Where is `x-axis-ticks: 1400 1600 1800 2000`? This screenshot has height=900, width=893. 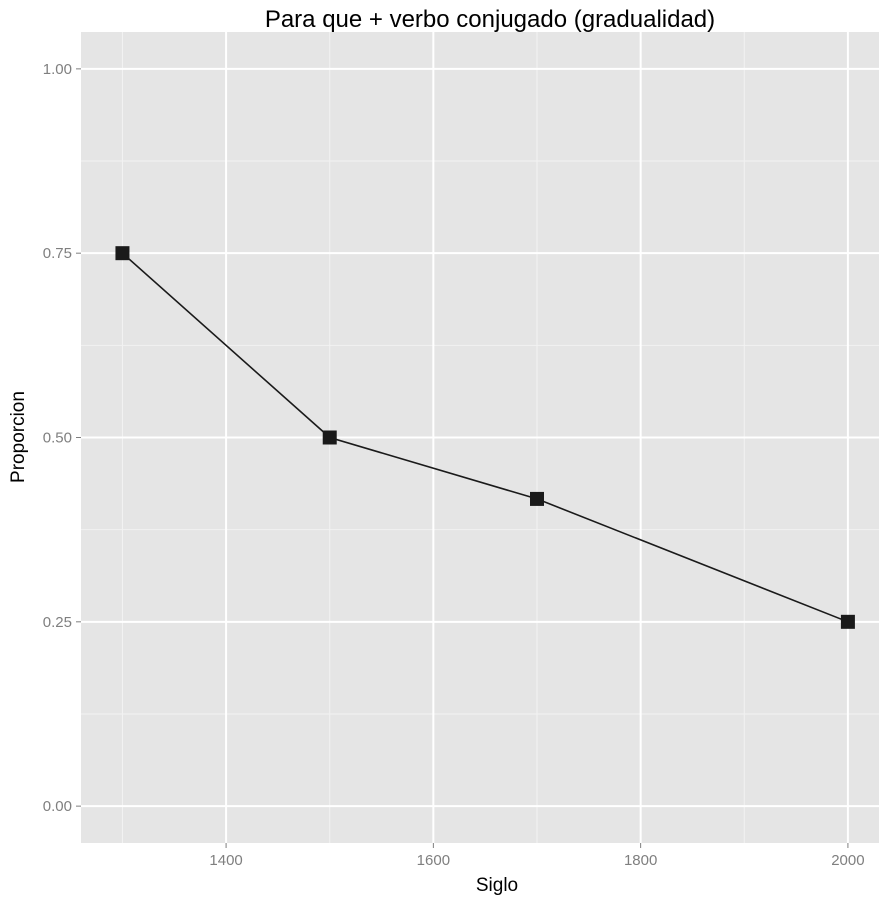
x-axis-ticks: 1400 1600 1800 2000 is located at coordinates (537, 856).